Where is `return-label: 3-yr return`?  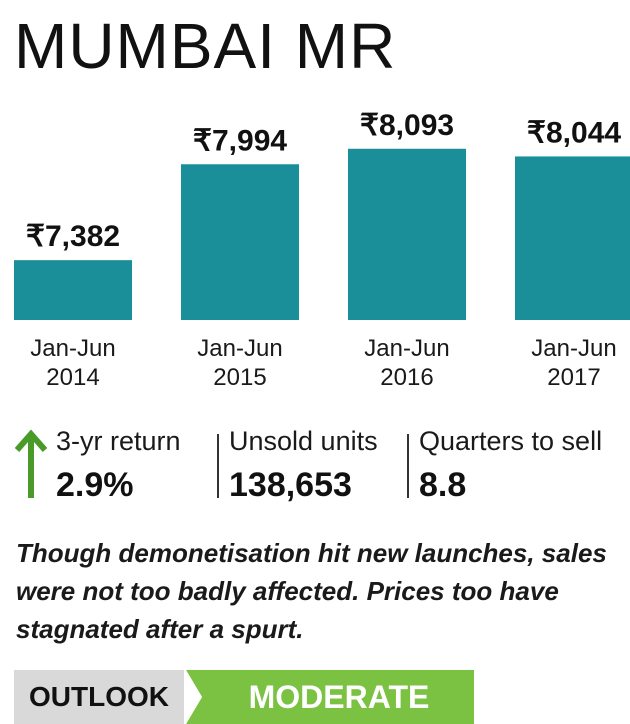 return-label: 3-yr return is located at coordinates (118, 441).